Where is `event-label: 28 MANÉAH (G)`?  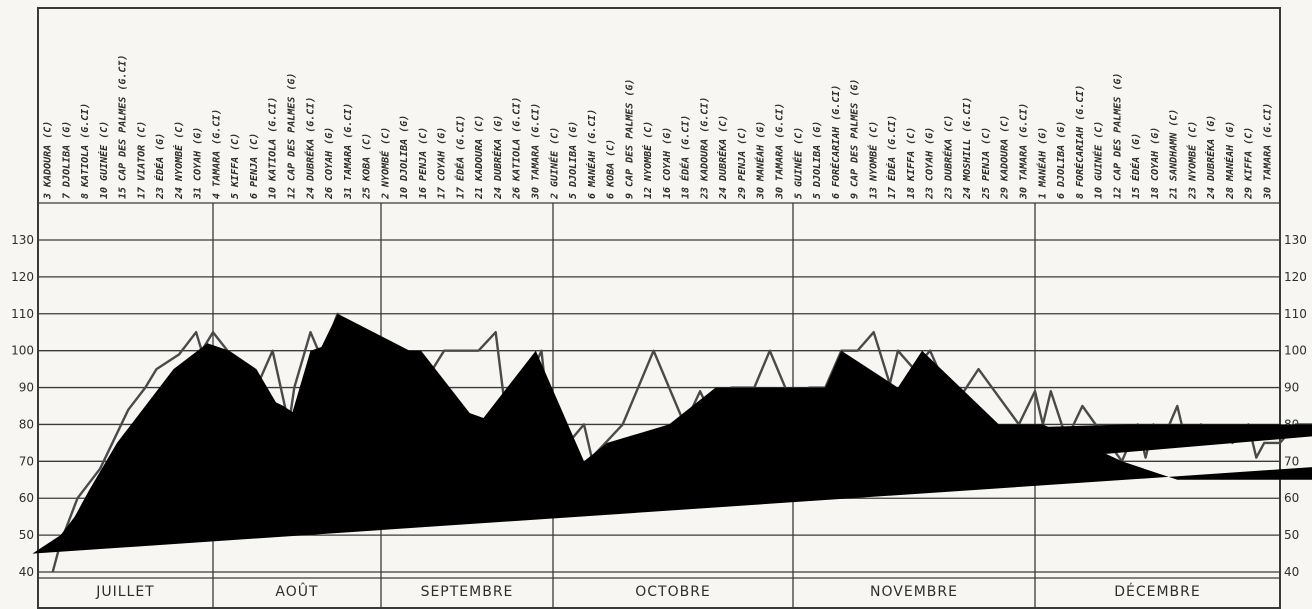
event-label: 28 MANÉAH (G) is located at coordinates (1229, 160).